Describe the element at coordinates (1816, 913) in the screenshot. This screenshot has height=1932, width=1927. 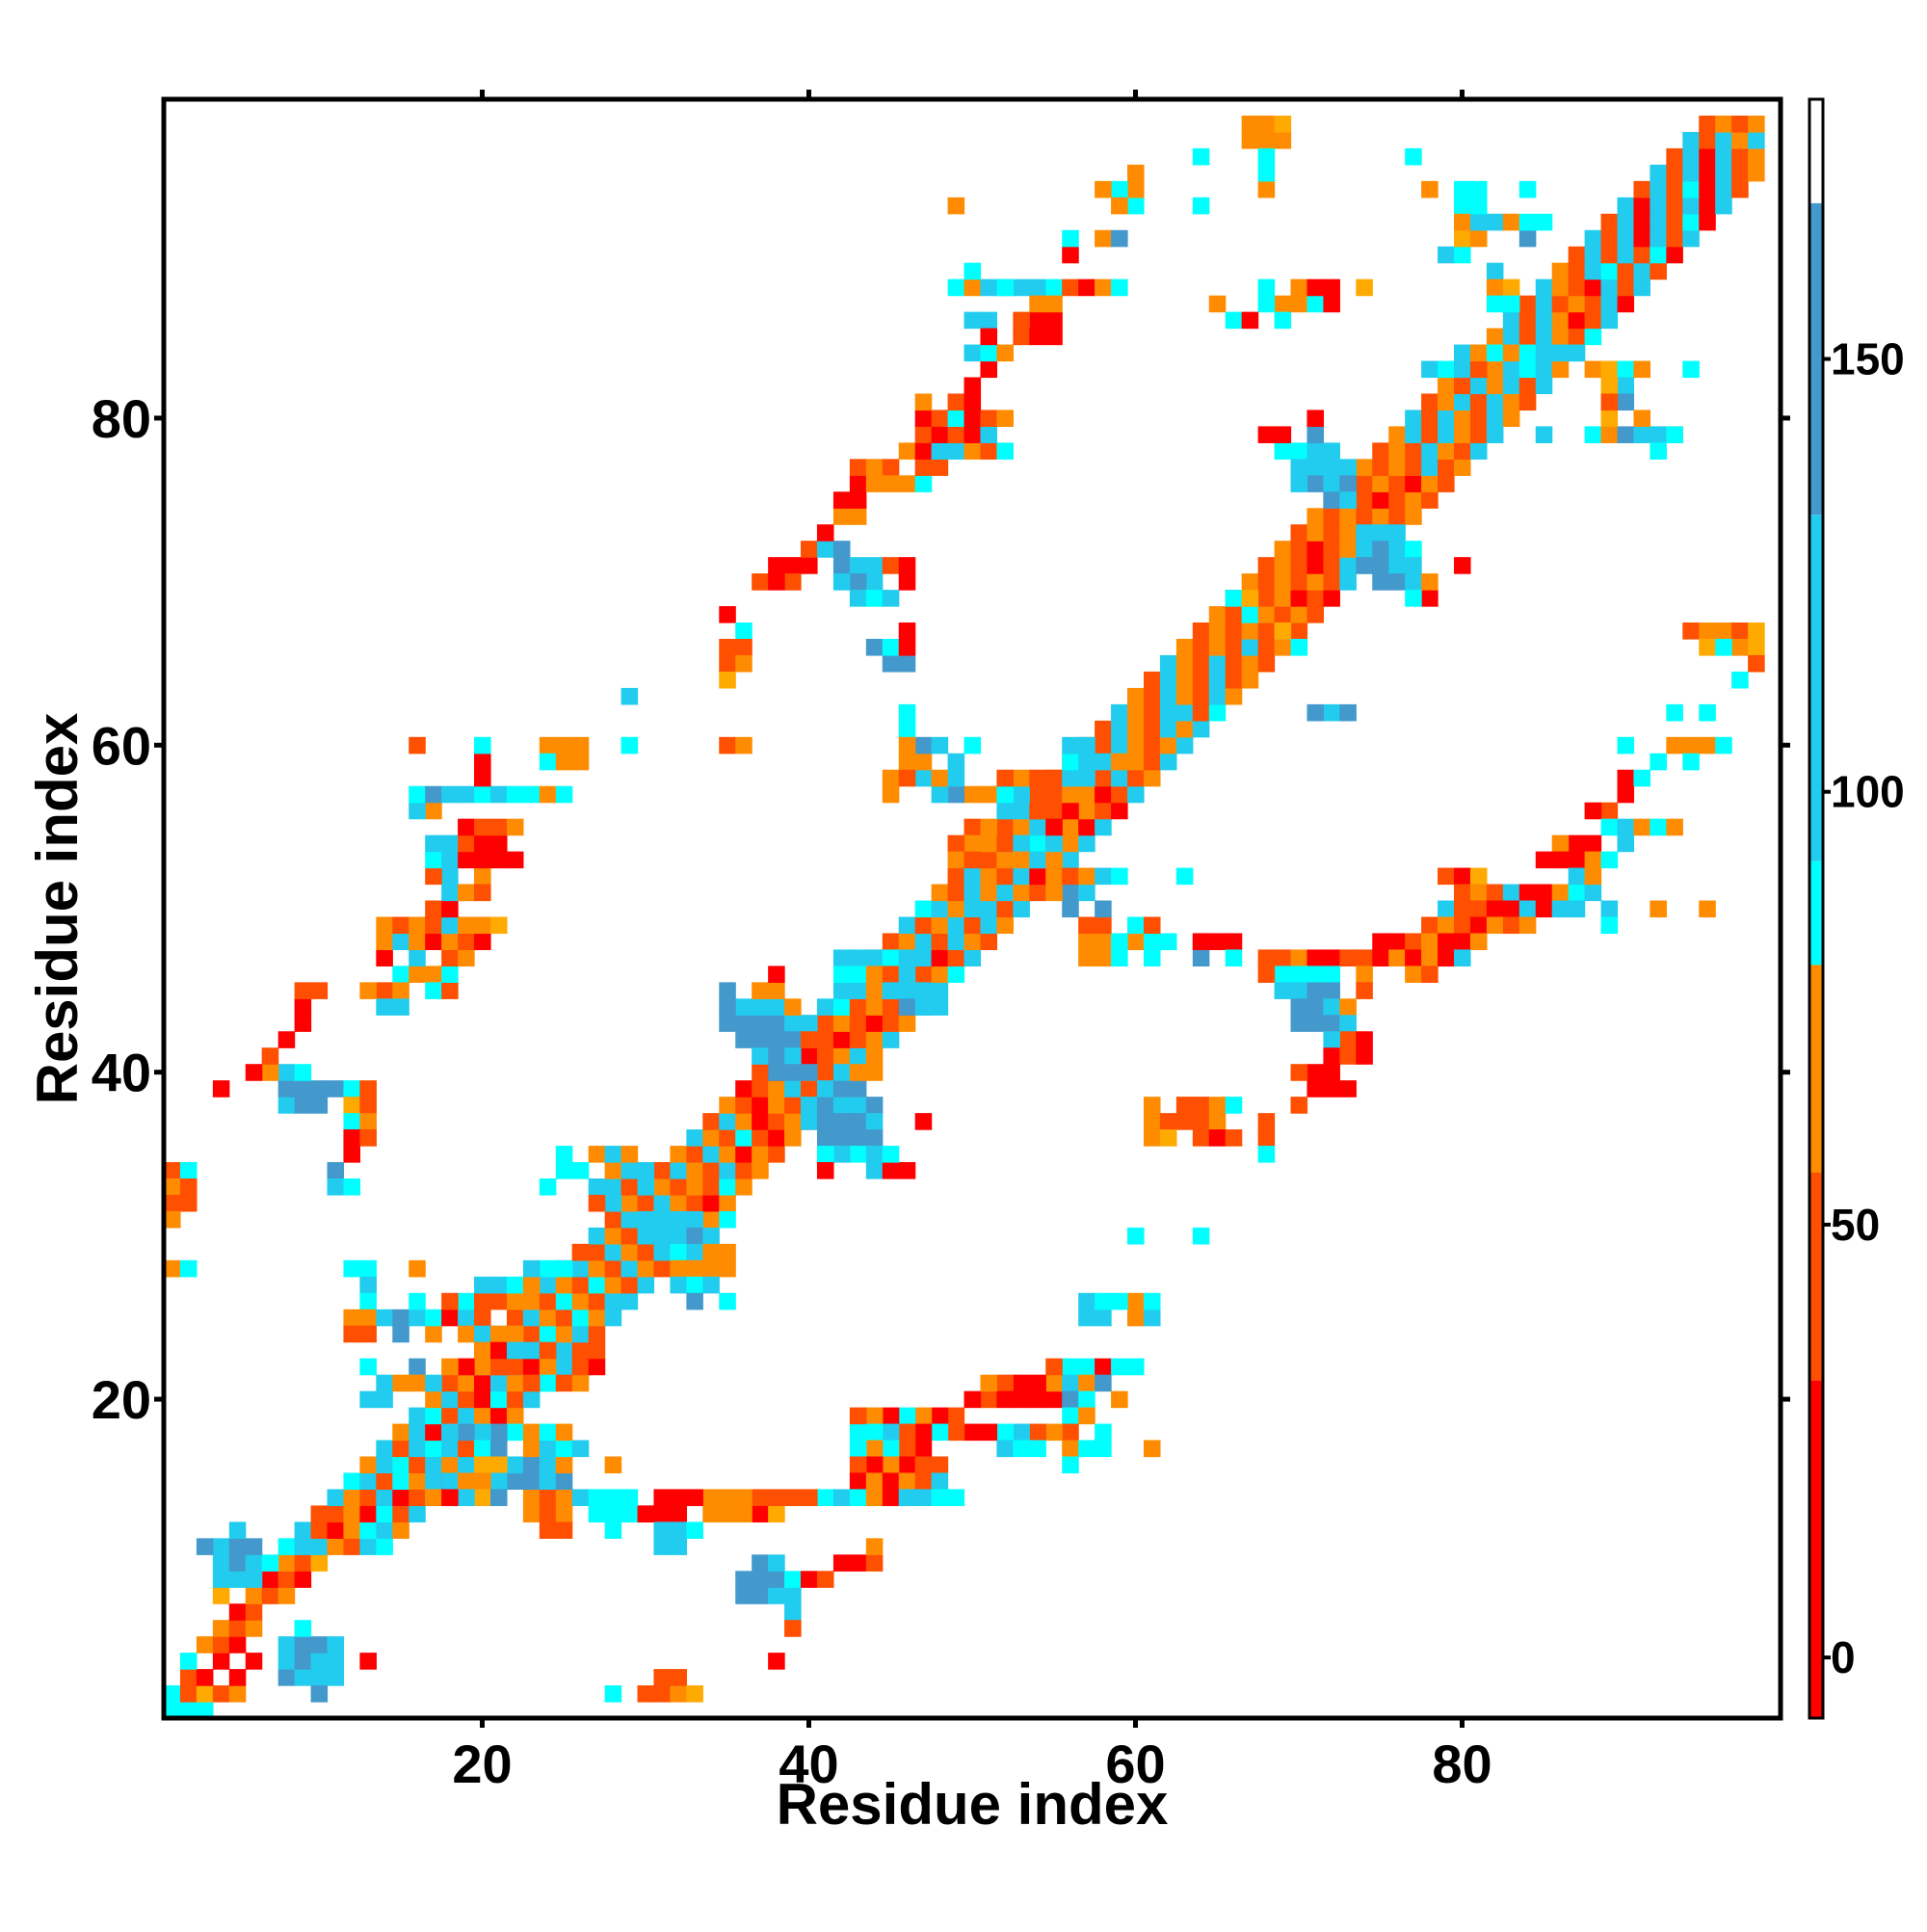
I see `colorbar-band` at that location.